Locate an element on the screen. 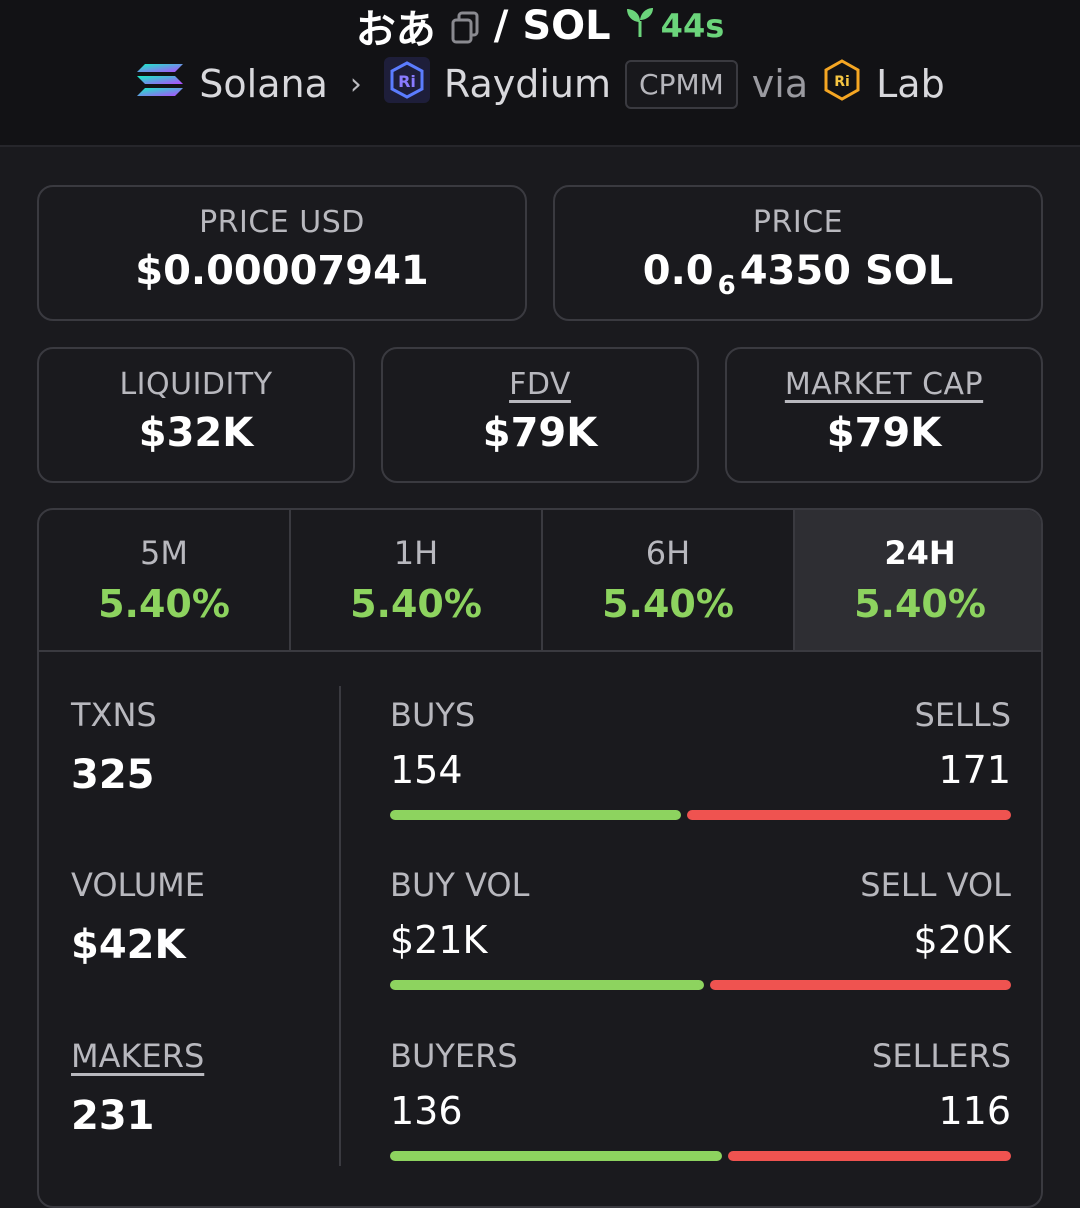 The image size is (1080, 1208). tab-5m: 5M 5.40% is located at coordinates (165, 580).